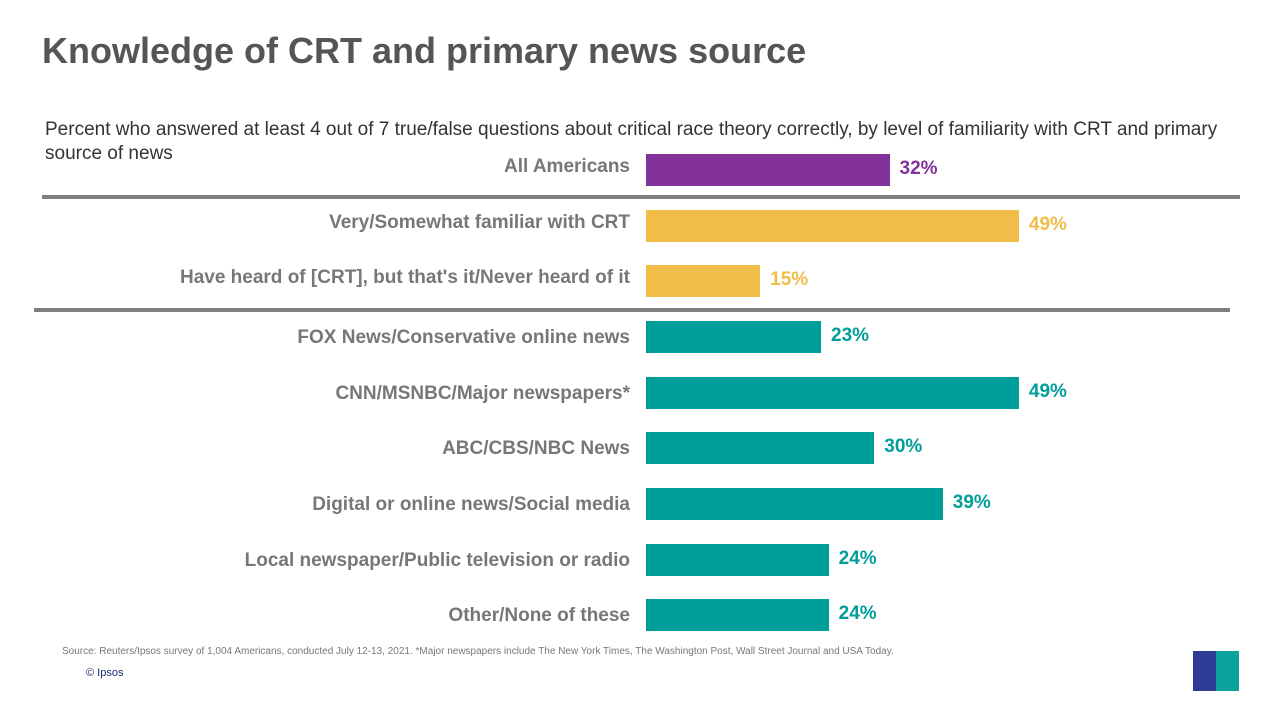 Image resolution: width=1280 pixels, height=720 pixels. What do you see at coordinates (539, 615) in the screenshot?
I see `category-label: Other/None of these` at bounding box center [539, 615].